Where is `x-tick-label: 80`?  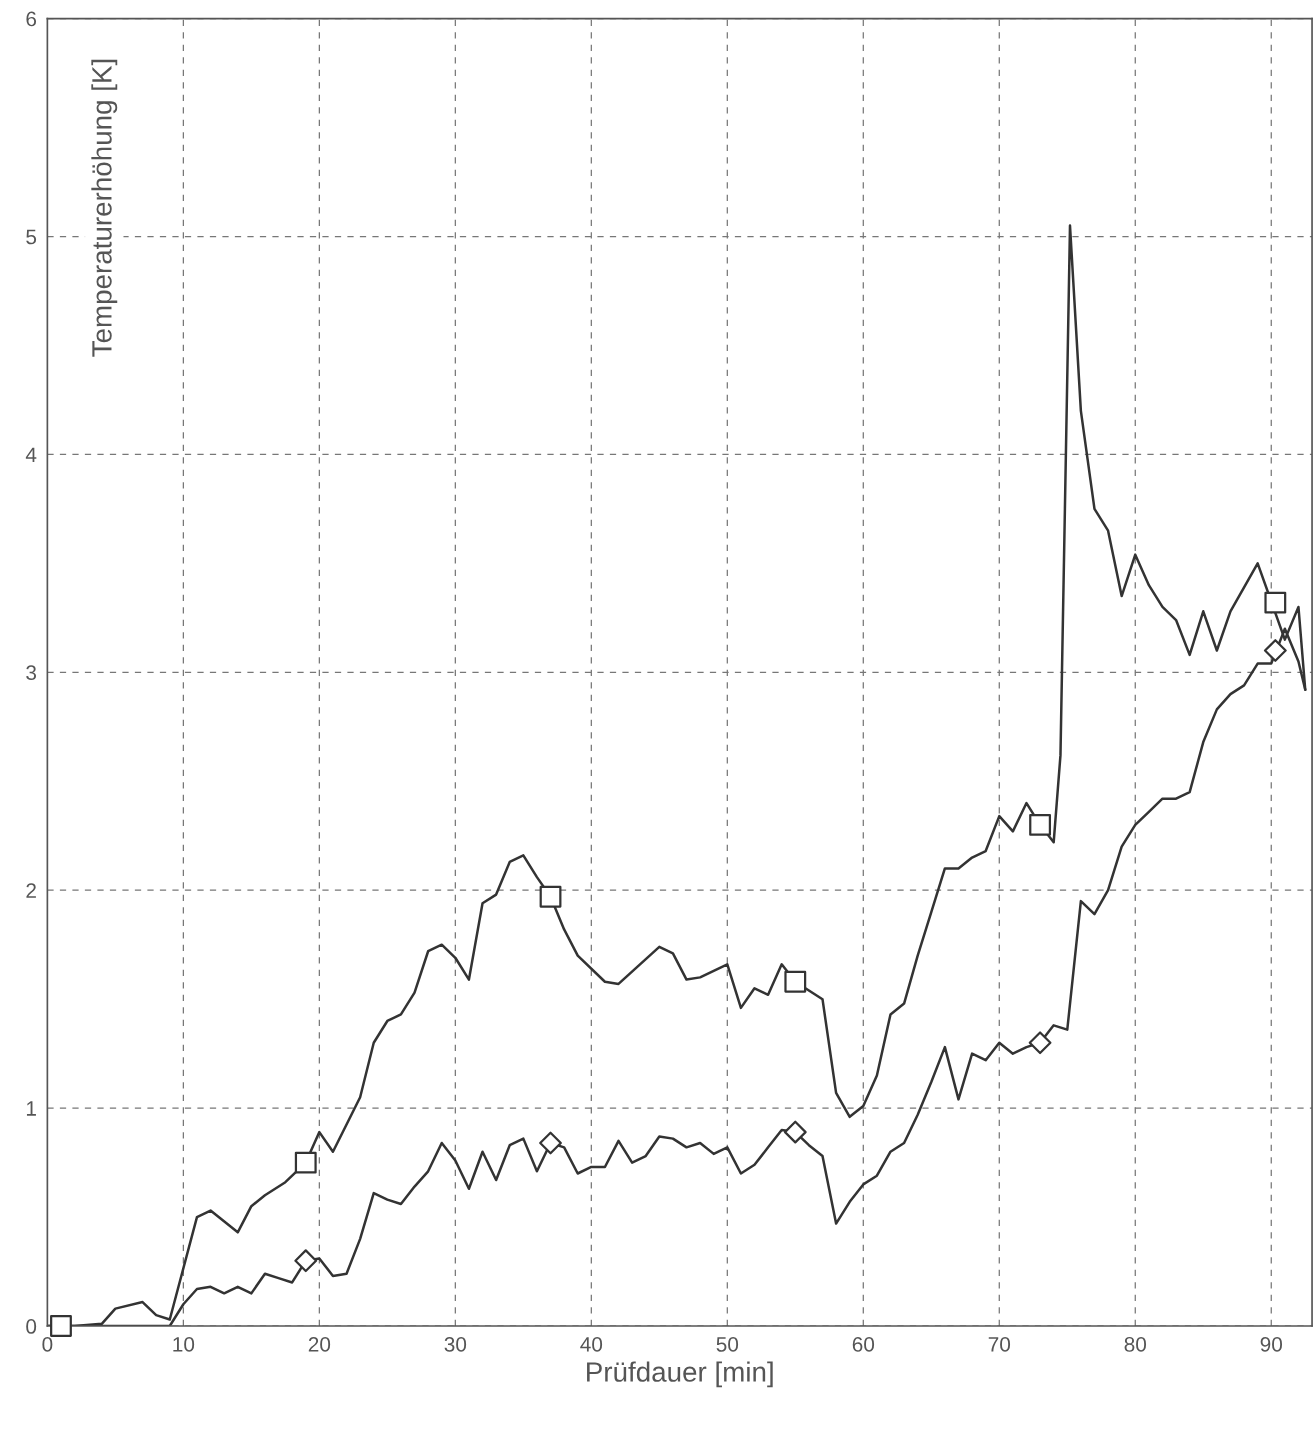
x-tick-label: 80 is located at coordinates (1135, 1344).